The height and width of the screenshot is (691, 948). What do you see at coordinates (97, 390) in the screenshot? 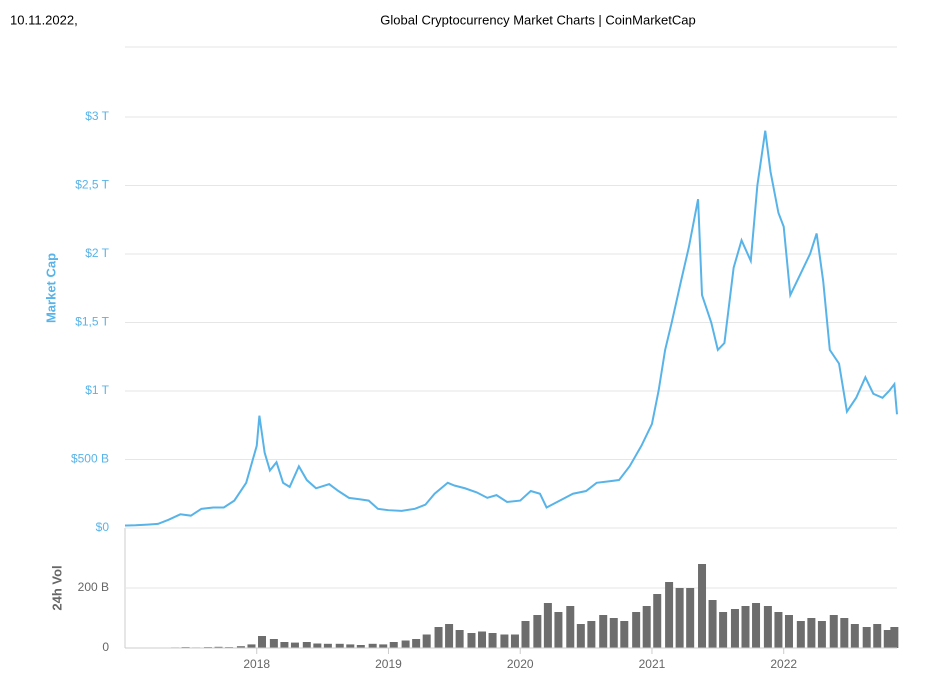
I see `y-tick-label: $1 T` at bounding box center [97, 390].